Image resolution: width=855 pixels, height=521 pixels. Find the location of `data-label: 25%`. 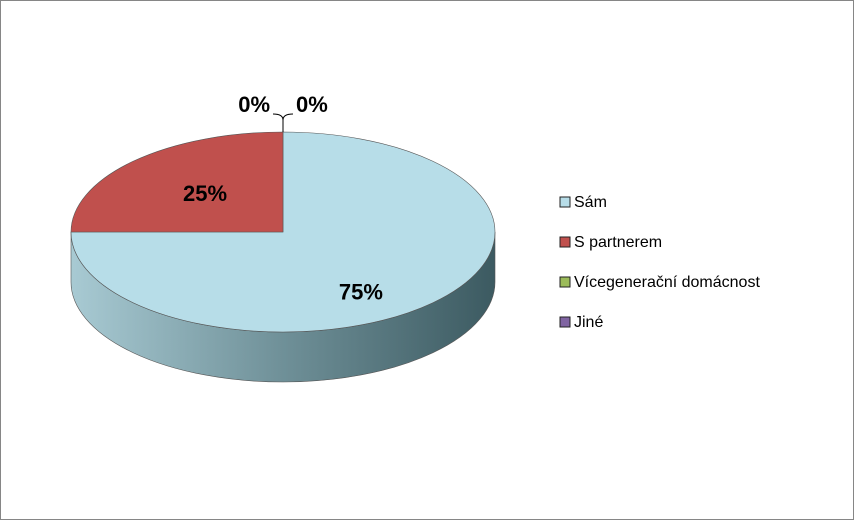

data-label: 25% is located at coordinates (205, 193).